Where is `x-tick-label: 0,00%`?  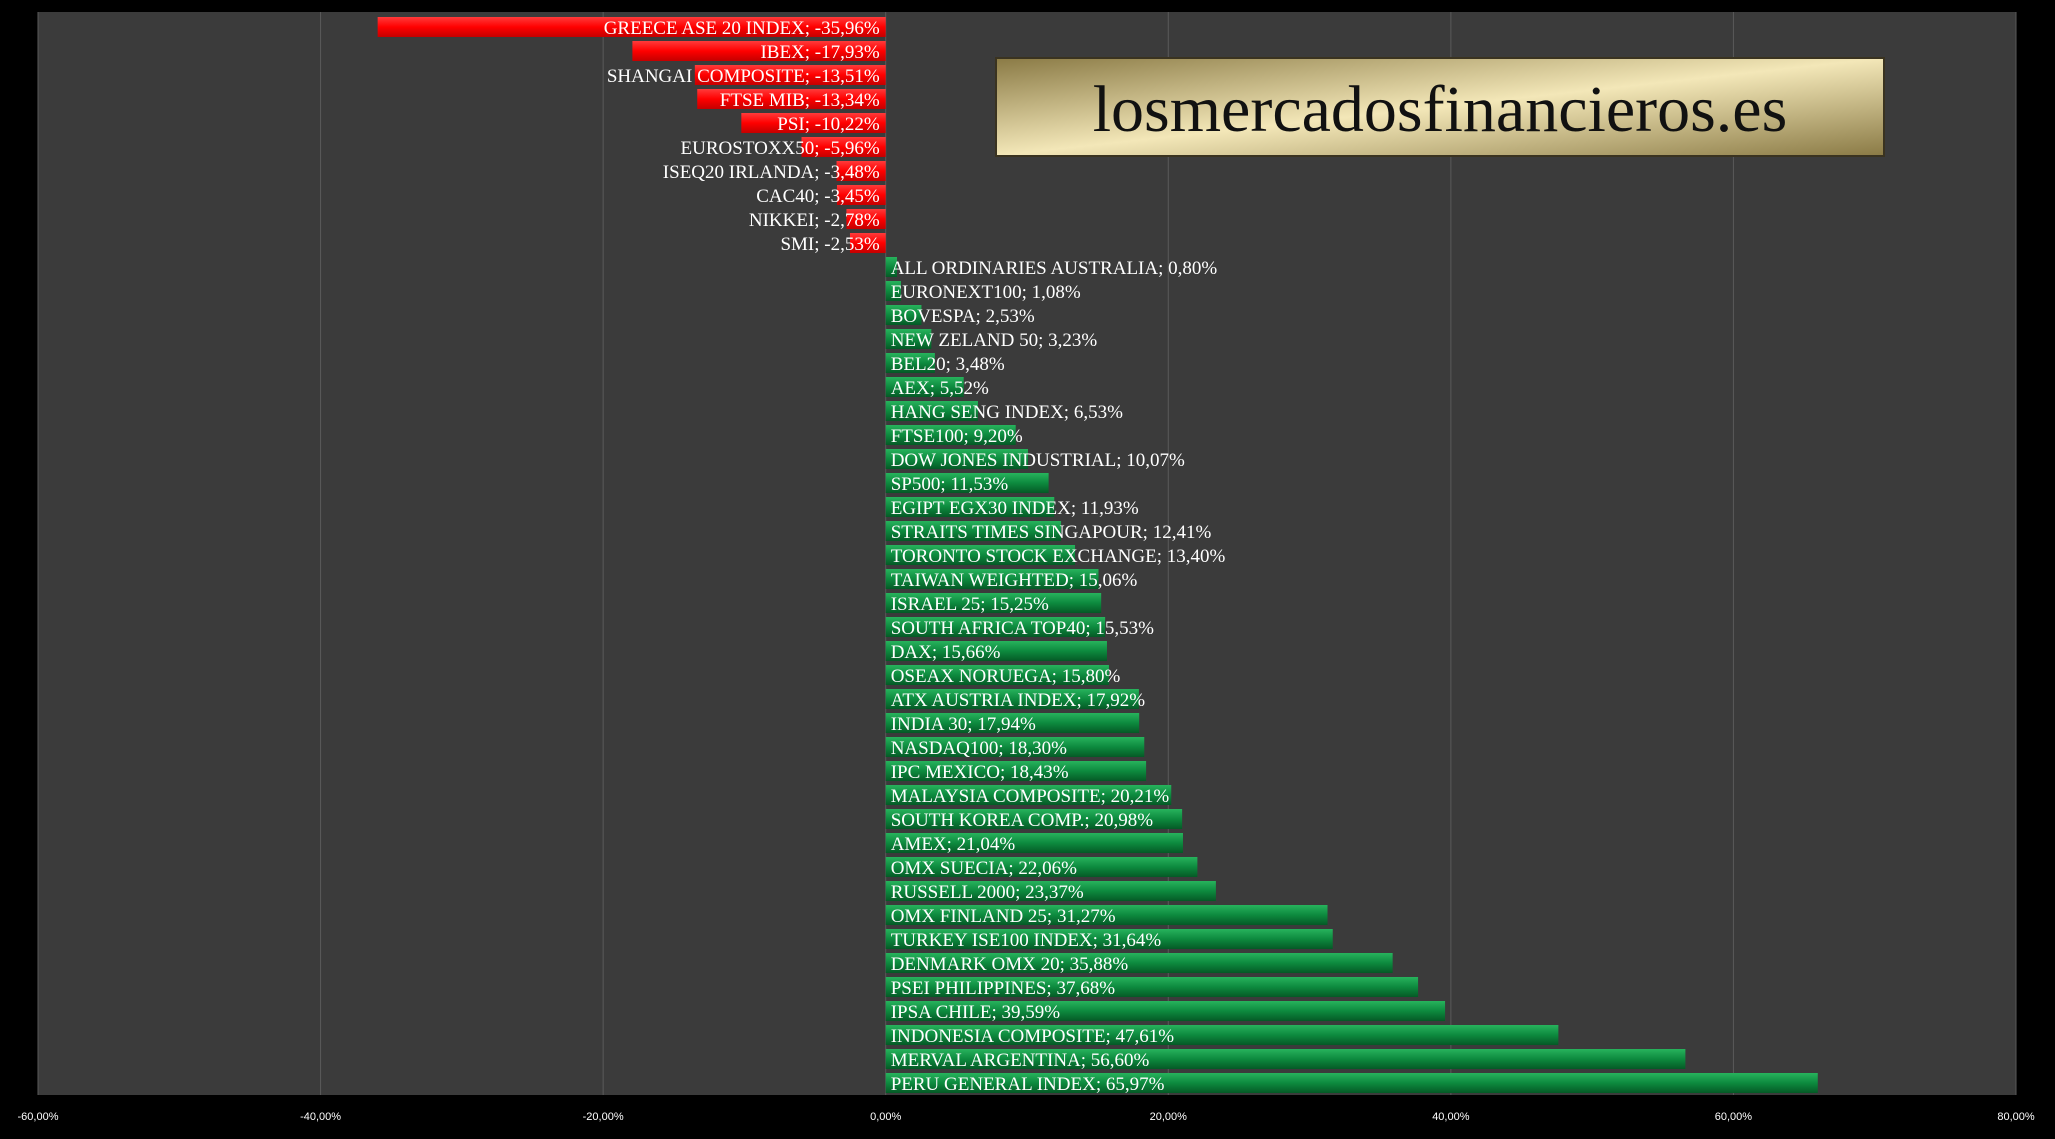 x-tick-label: 0,00% is located at coordinates (885, 1117).